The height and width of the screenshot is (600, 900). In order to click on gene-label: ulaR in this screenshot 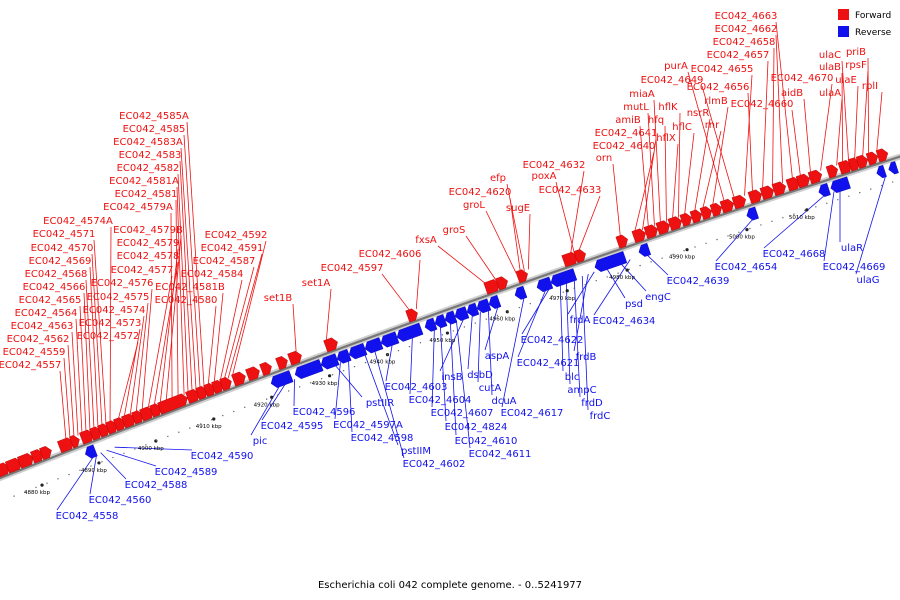, I will do `click(852, 248)`.